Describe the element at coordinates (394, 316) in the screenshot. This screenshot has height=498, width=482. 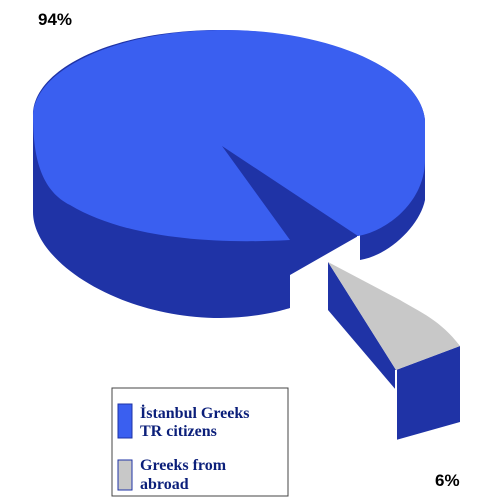
I see `slice-greeks-from-abroad-top` at that location.